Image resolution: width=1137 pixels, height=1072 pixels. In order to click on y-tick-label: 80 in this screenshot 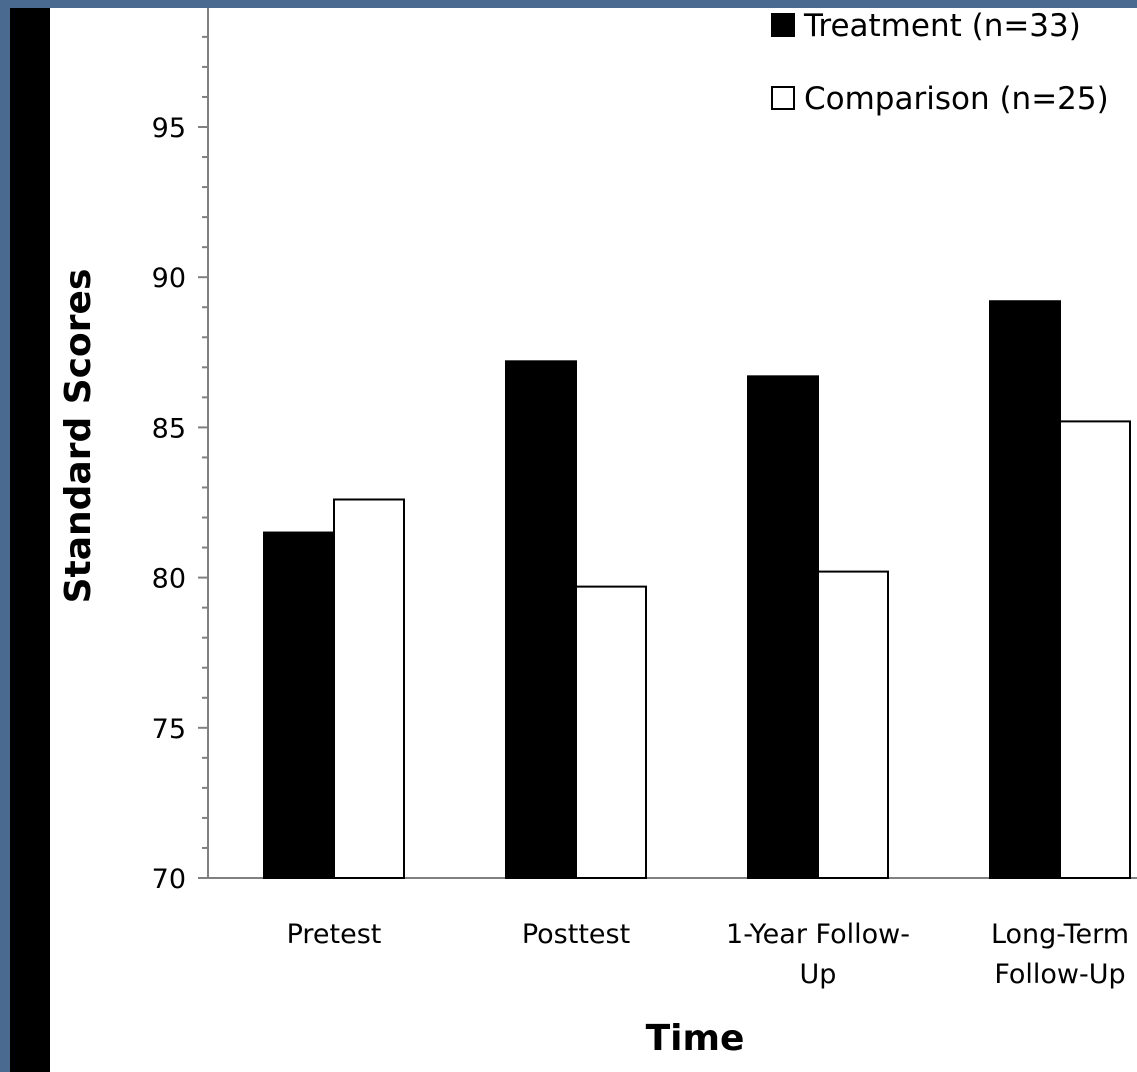, I will do `click(169, 579)`.